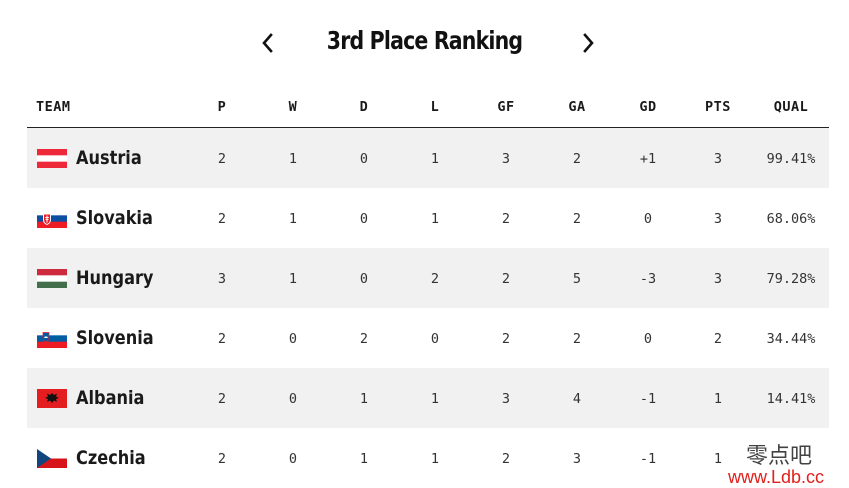  What do you see at coordinates (589, 43) in the screenshot?
I see `next-arrow-icon` at bounding box center [589, 43].